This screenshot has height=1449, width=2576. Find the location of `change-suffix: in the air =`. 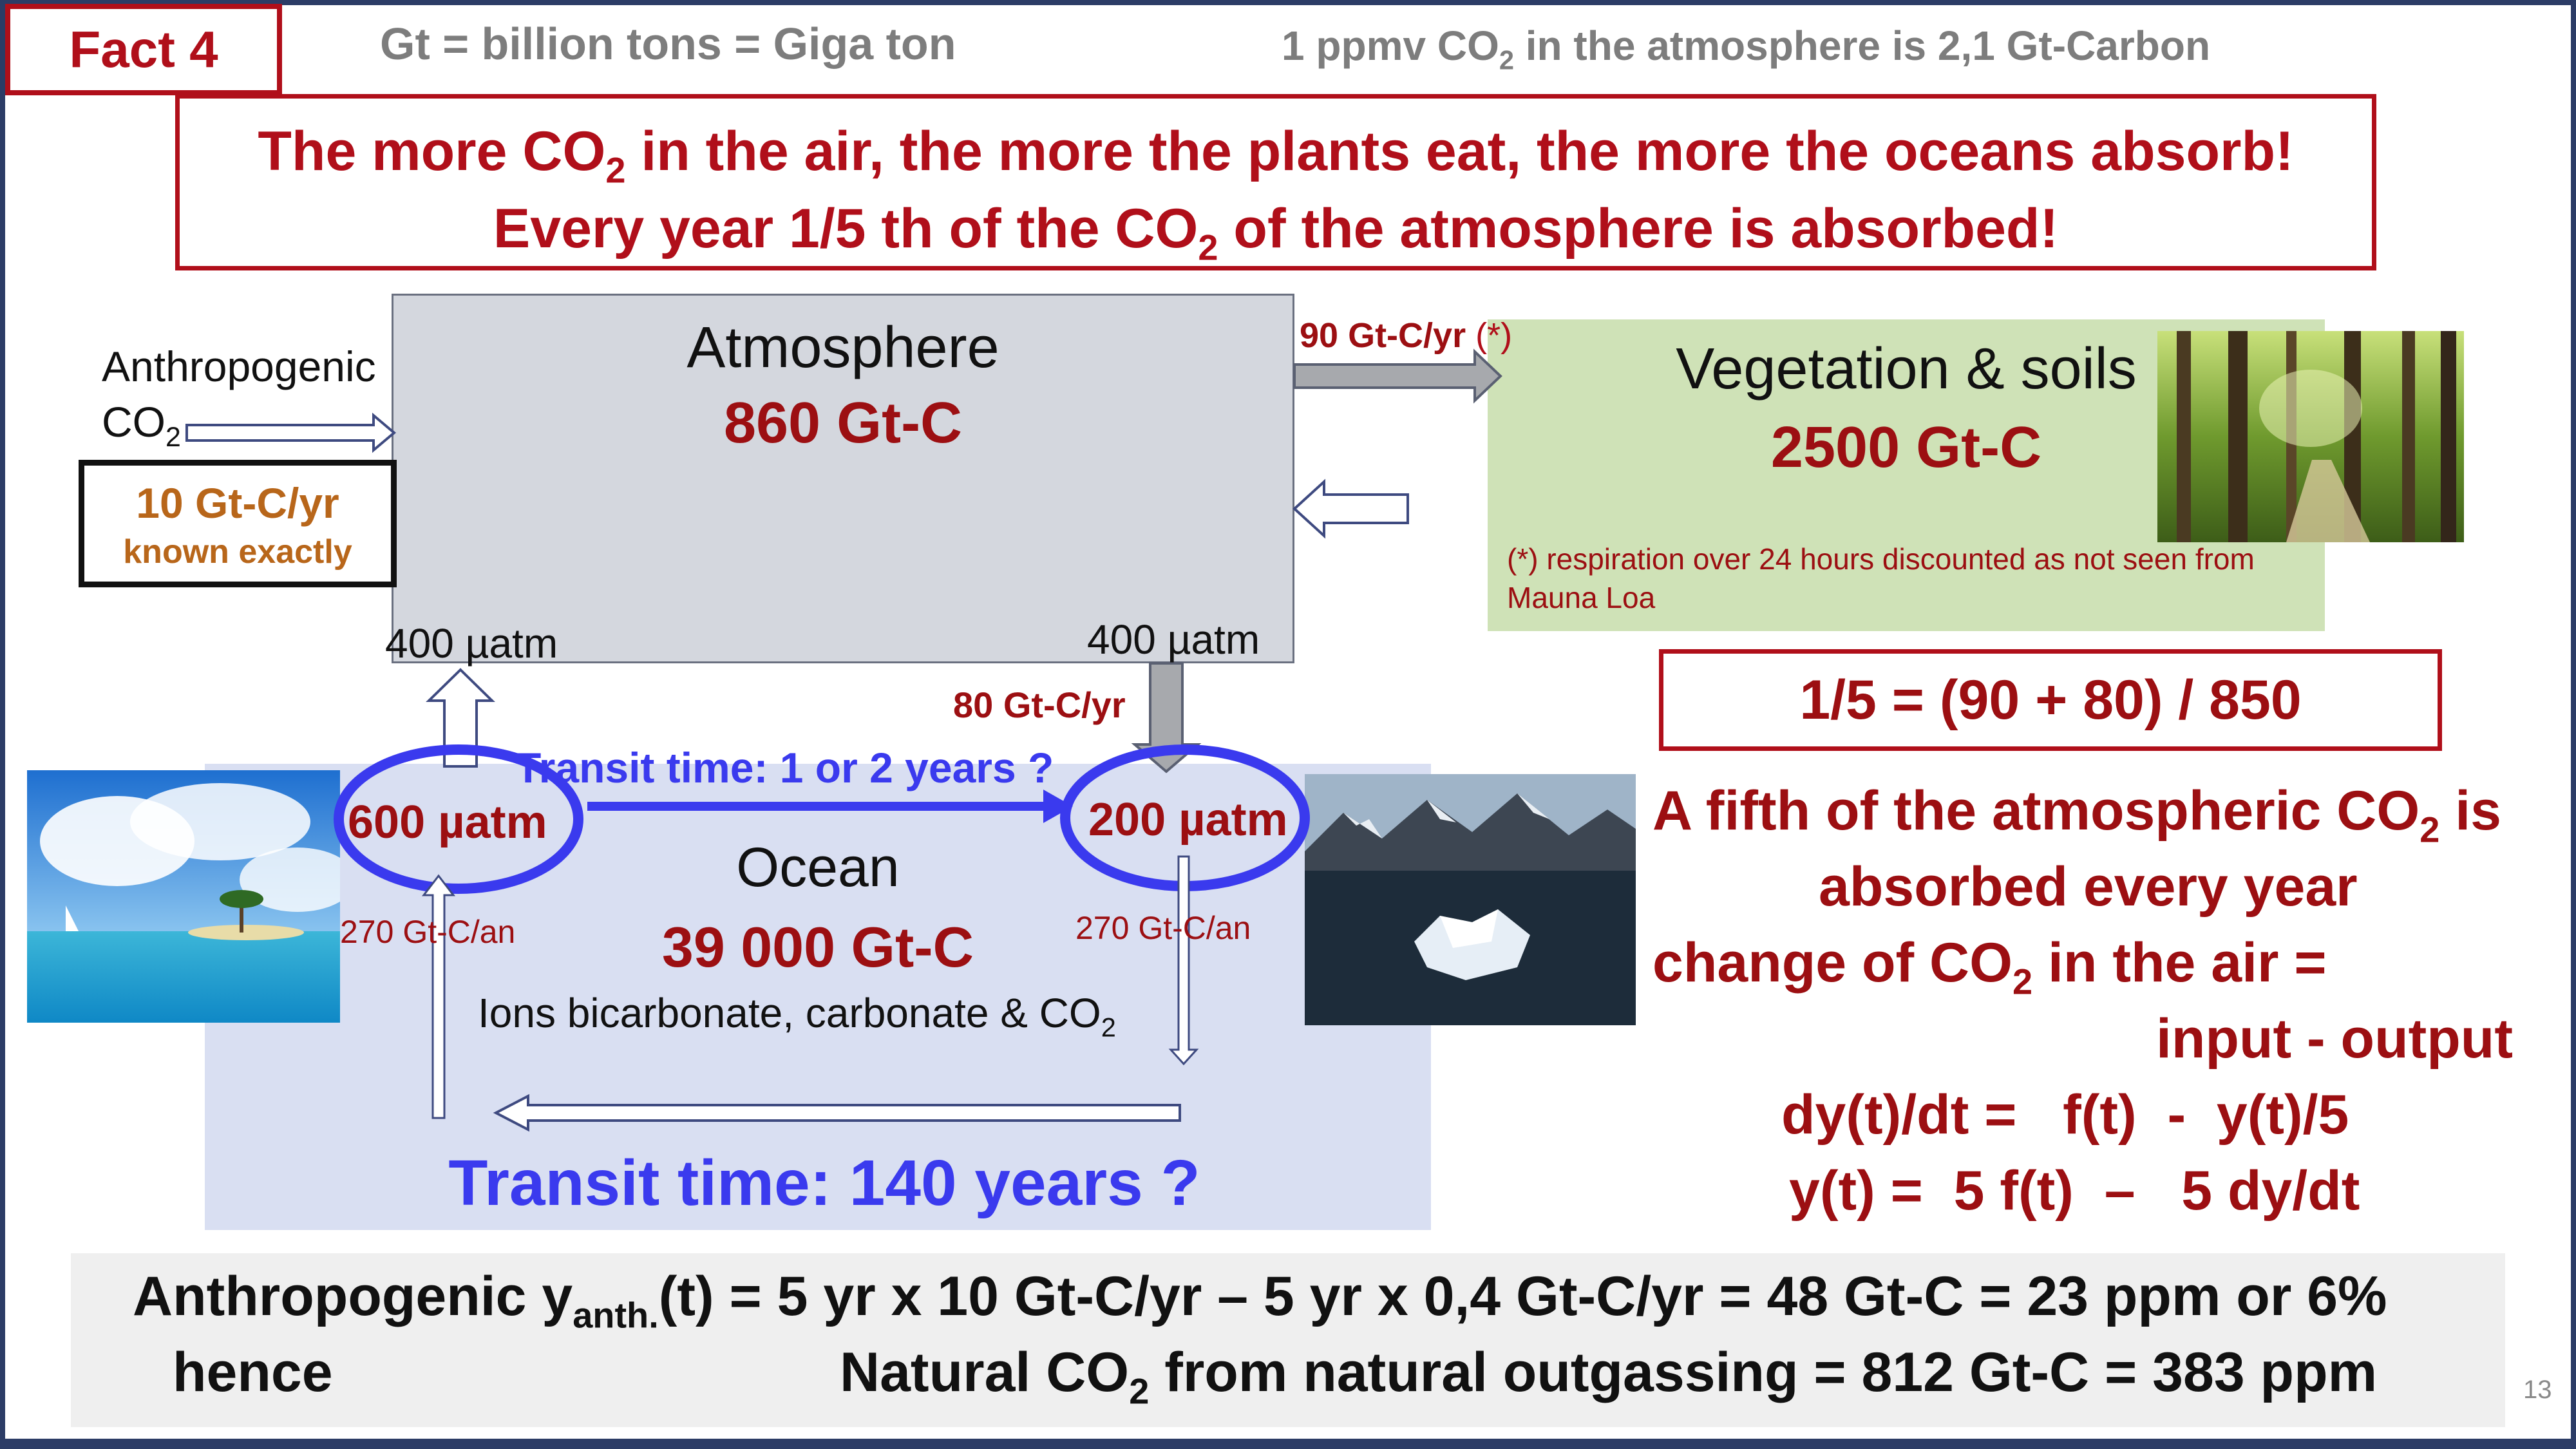

change-suffix: in the air = is located at coordinates (2179, 963).